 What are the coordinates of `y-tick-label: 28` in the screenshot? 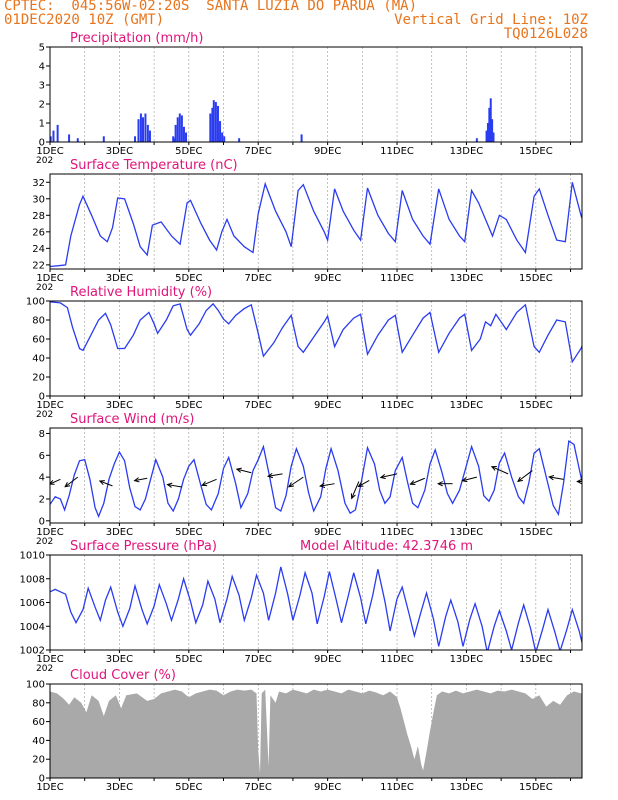 It's located at (38, 216).